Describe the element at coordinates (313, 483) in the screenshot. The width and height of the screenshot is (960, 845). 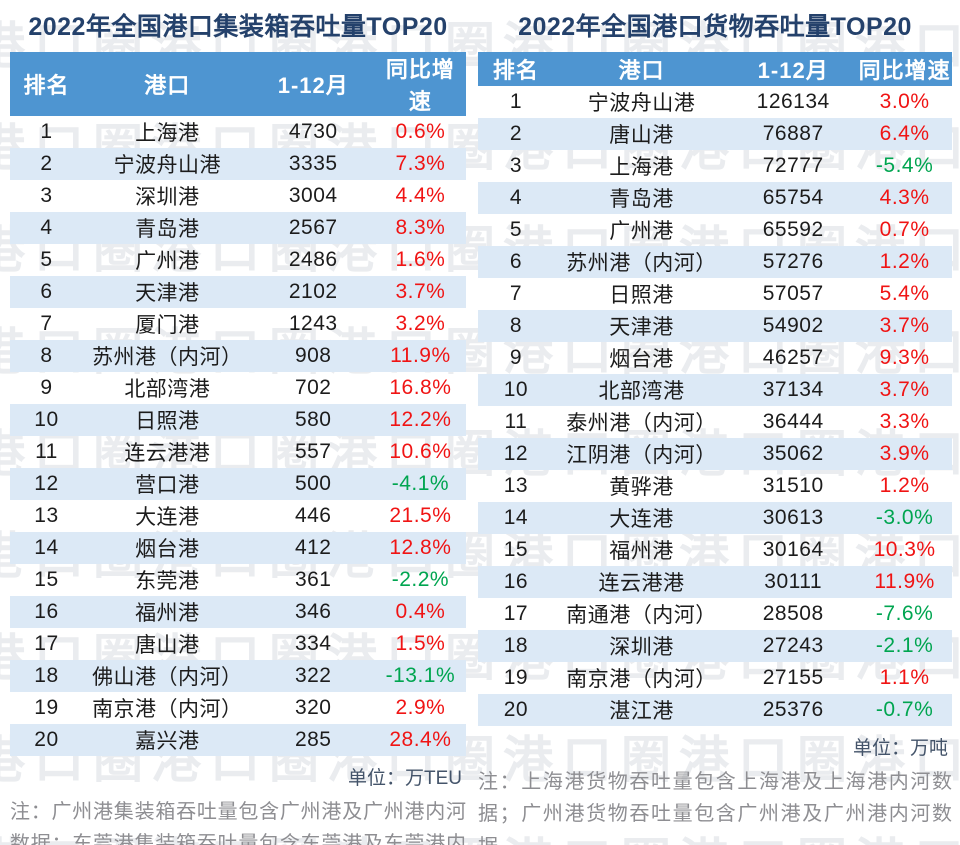
I see `value-cell: 500` at that location.